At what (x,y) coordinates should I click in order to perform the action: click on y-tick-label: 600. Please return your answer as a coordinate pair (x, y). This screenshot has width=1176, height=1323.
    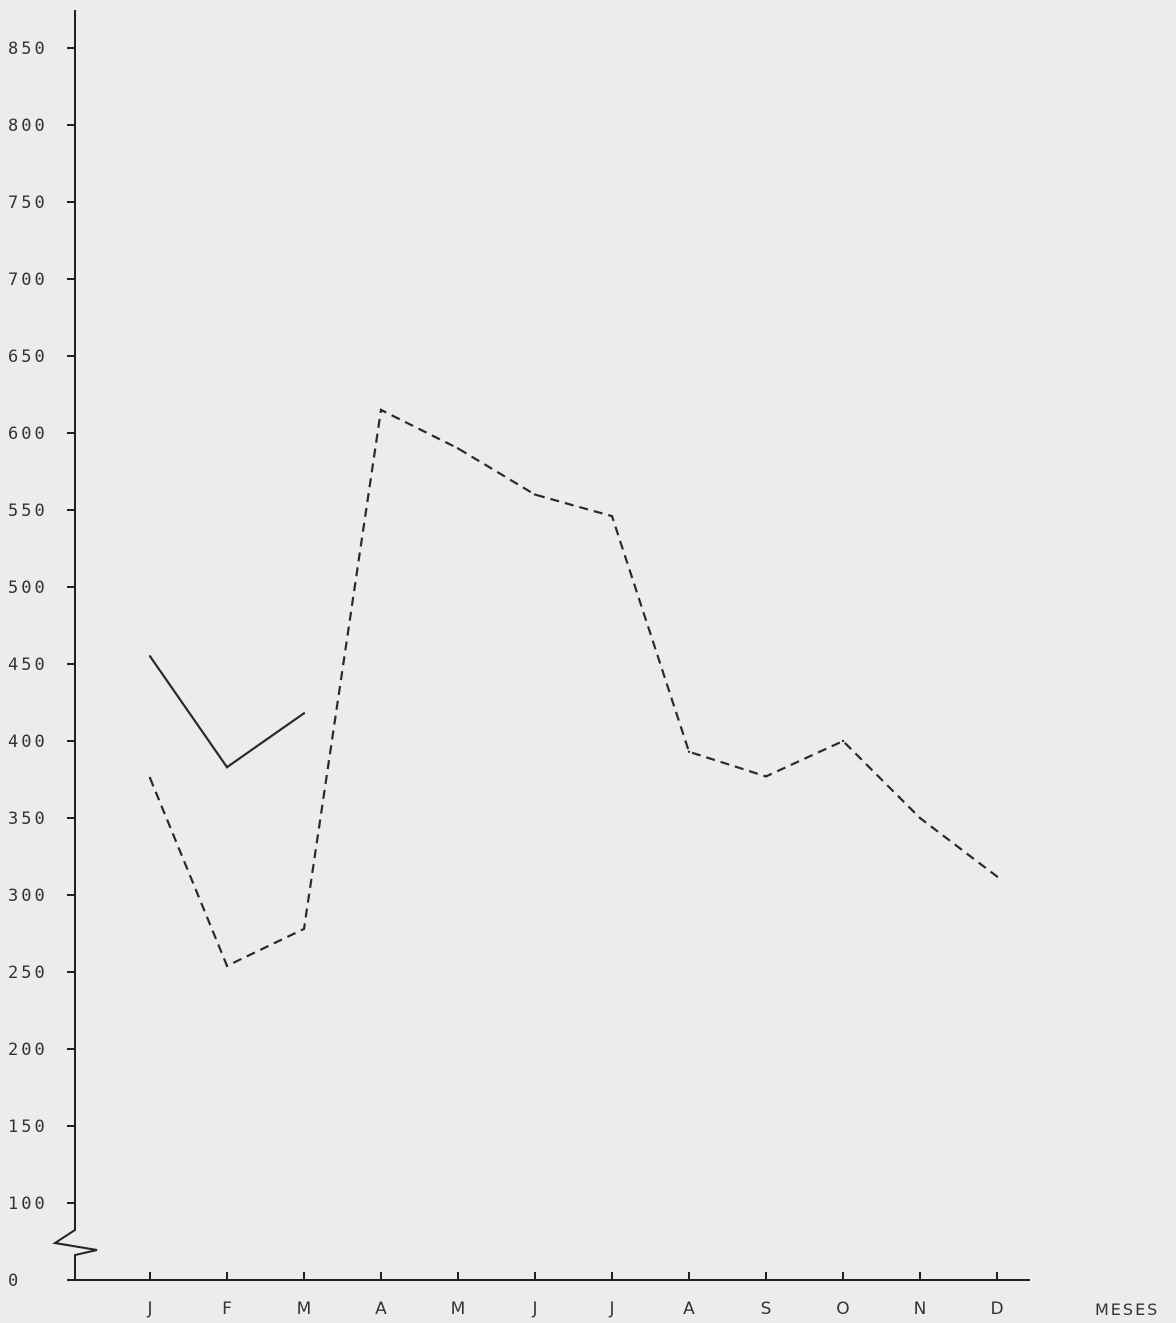
    Looking at the image, I should click on (28, 434).